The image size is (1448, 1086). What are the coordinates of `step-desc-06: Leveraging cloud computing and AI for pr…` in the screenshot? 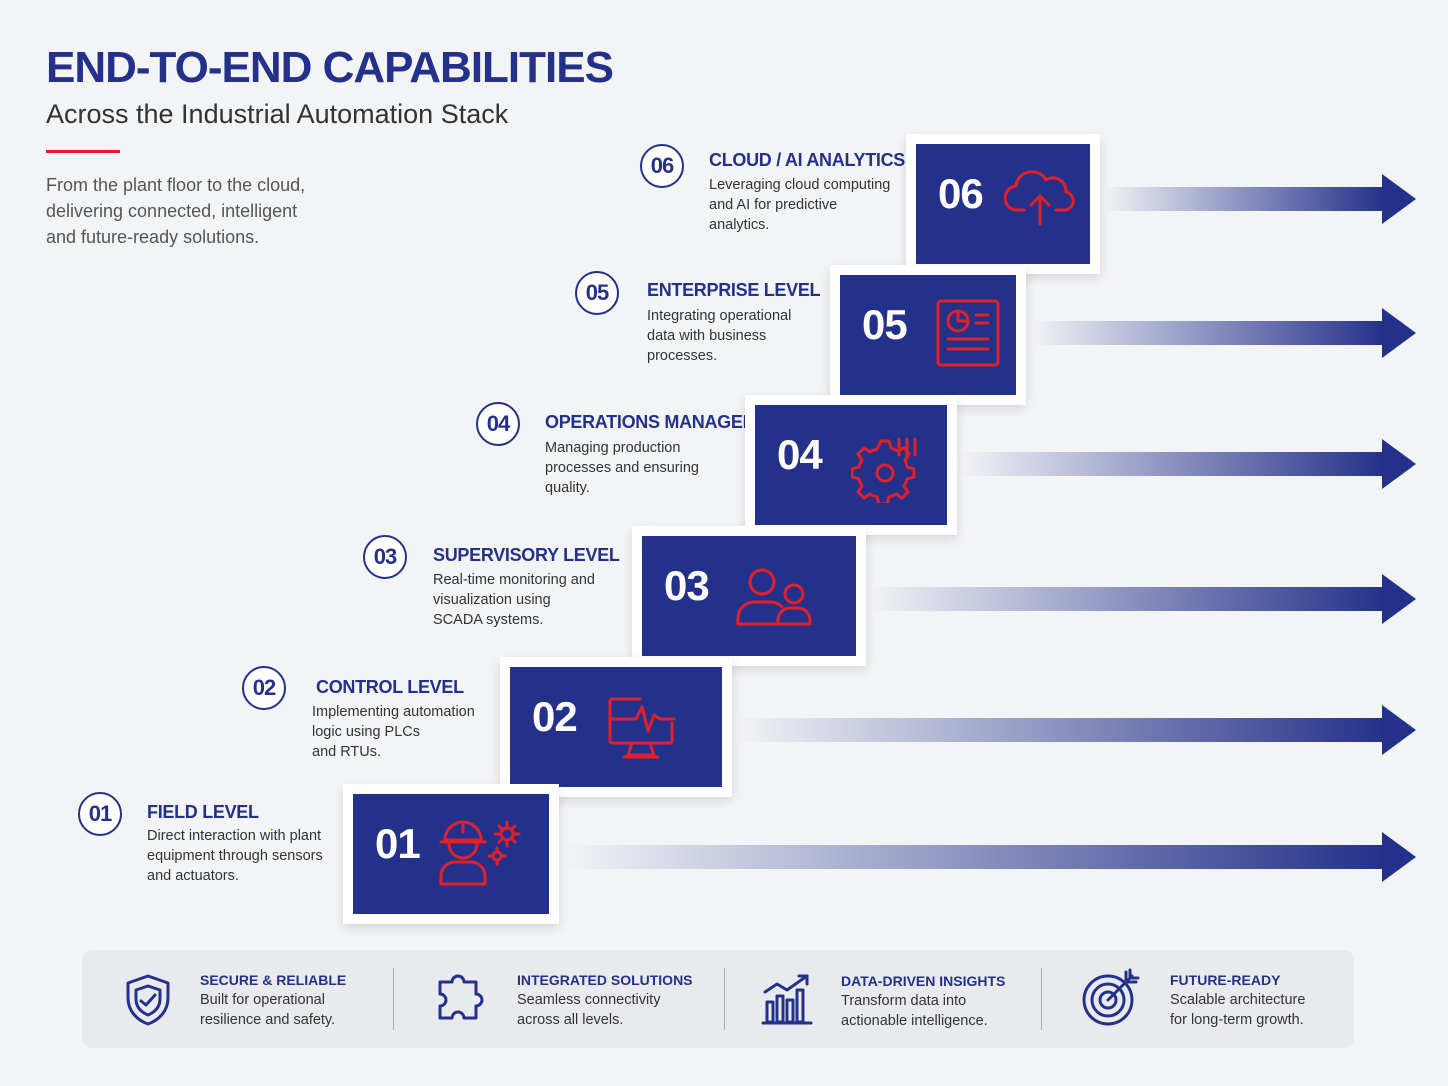 It's located at (804, 205).